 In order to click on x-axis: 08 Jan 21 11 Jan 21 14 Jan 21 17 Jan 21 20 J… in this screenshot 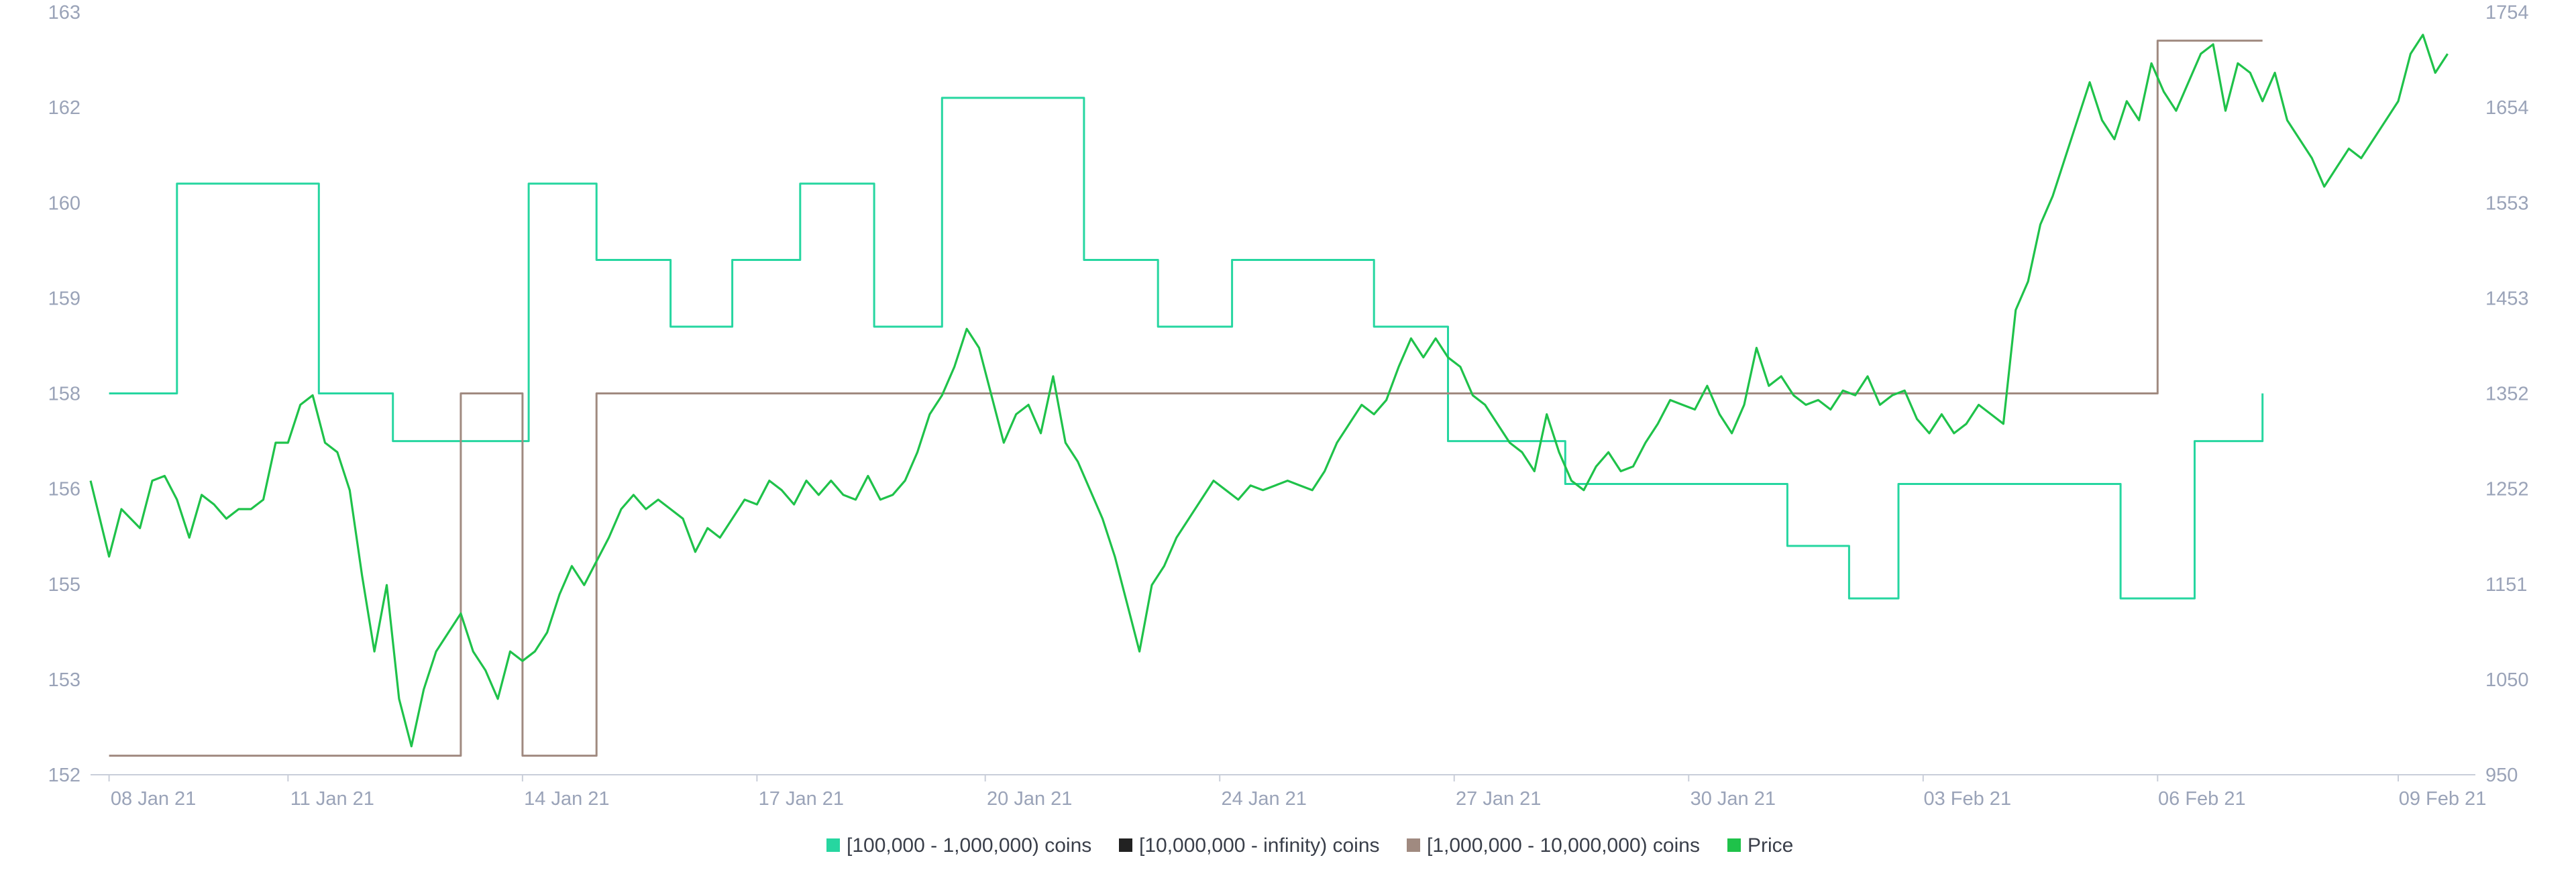, I will do `click(1297, 793)`.